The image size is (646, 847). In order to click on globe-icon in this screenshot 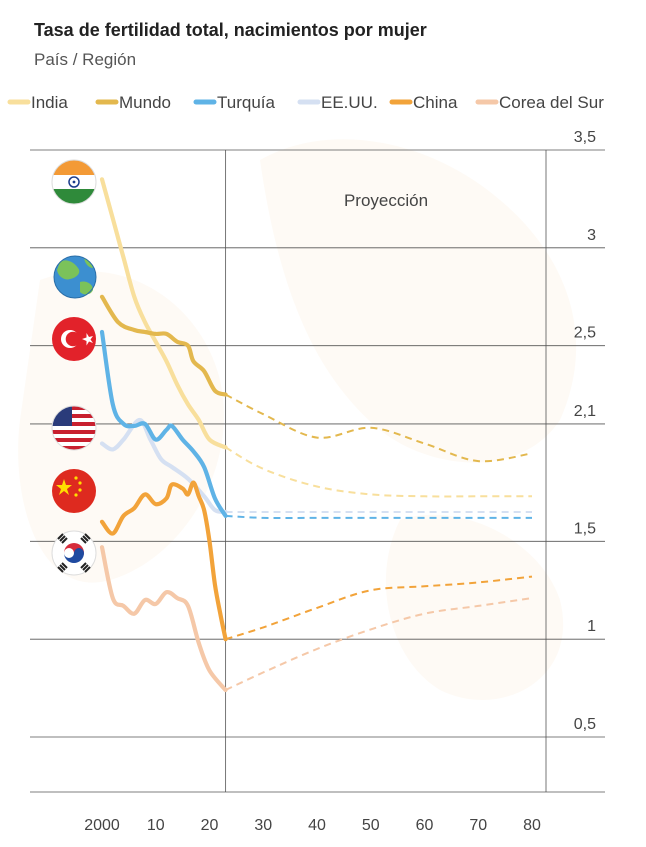, I will do `click(75, 277)`.